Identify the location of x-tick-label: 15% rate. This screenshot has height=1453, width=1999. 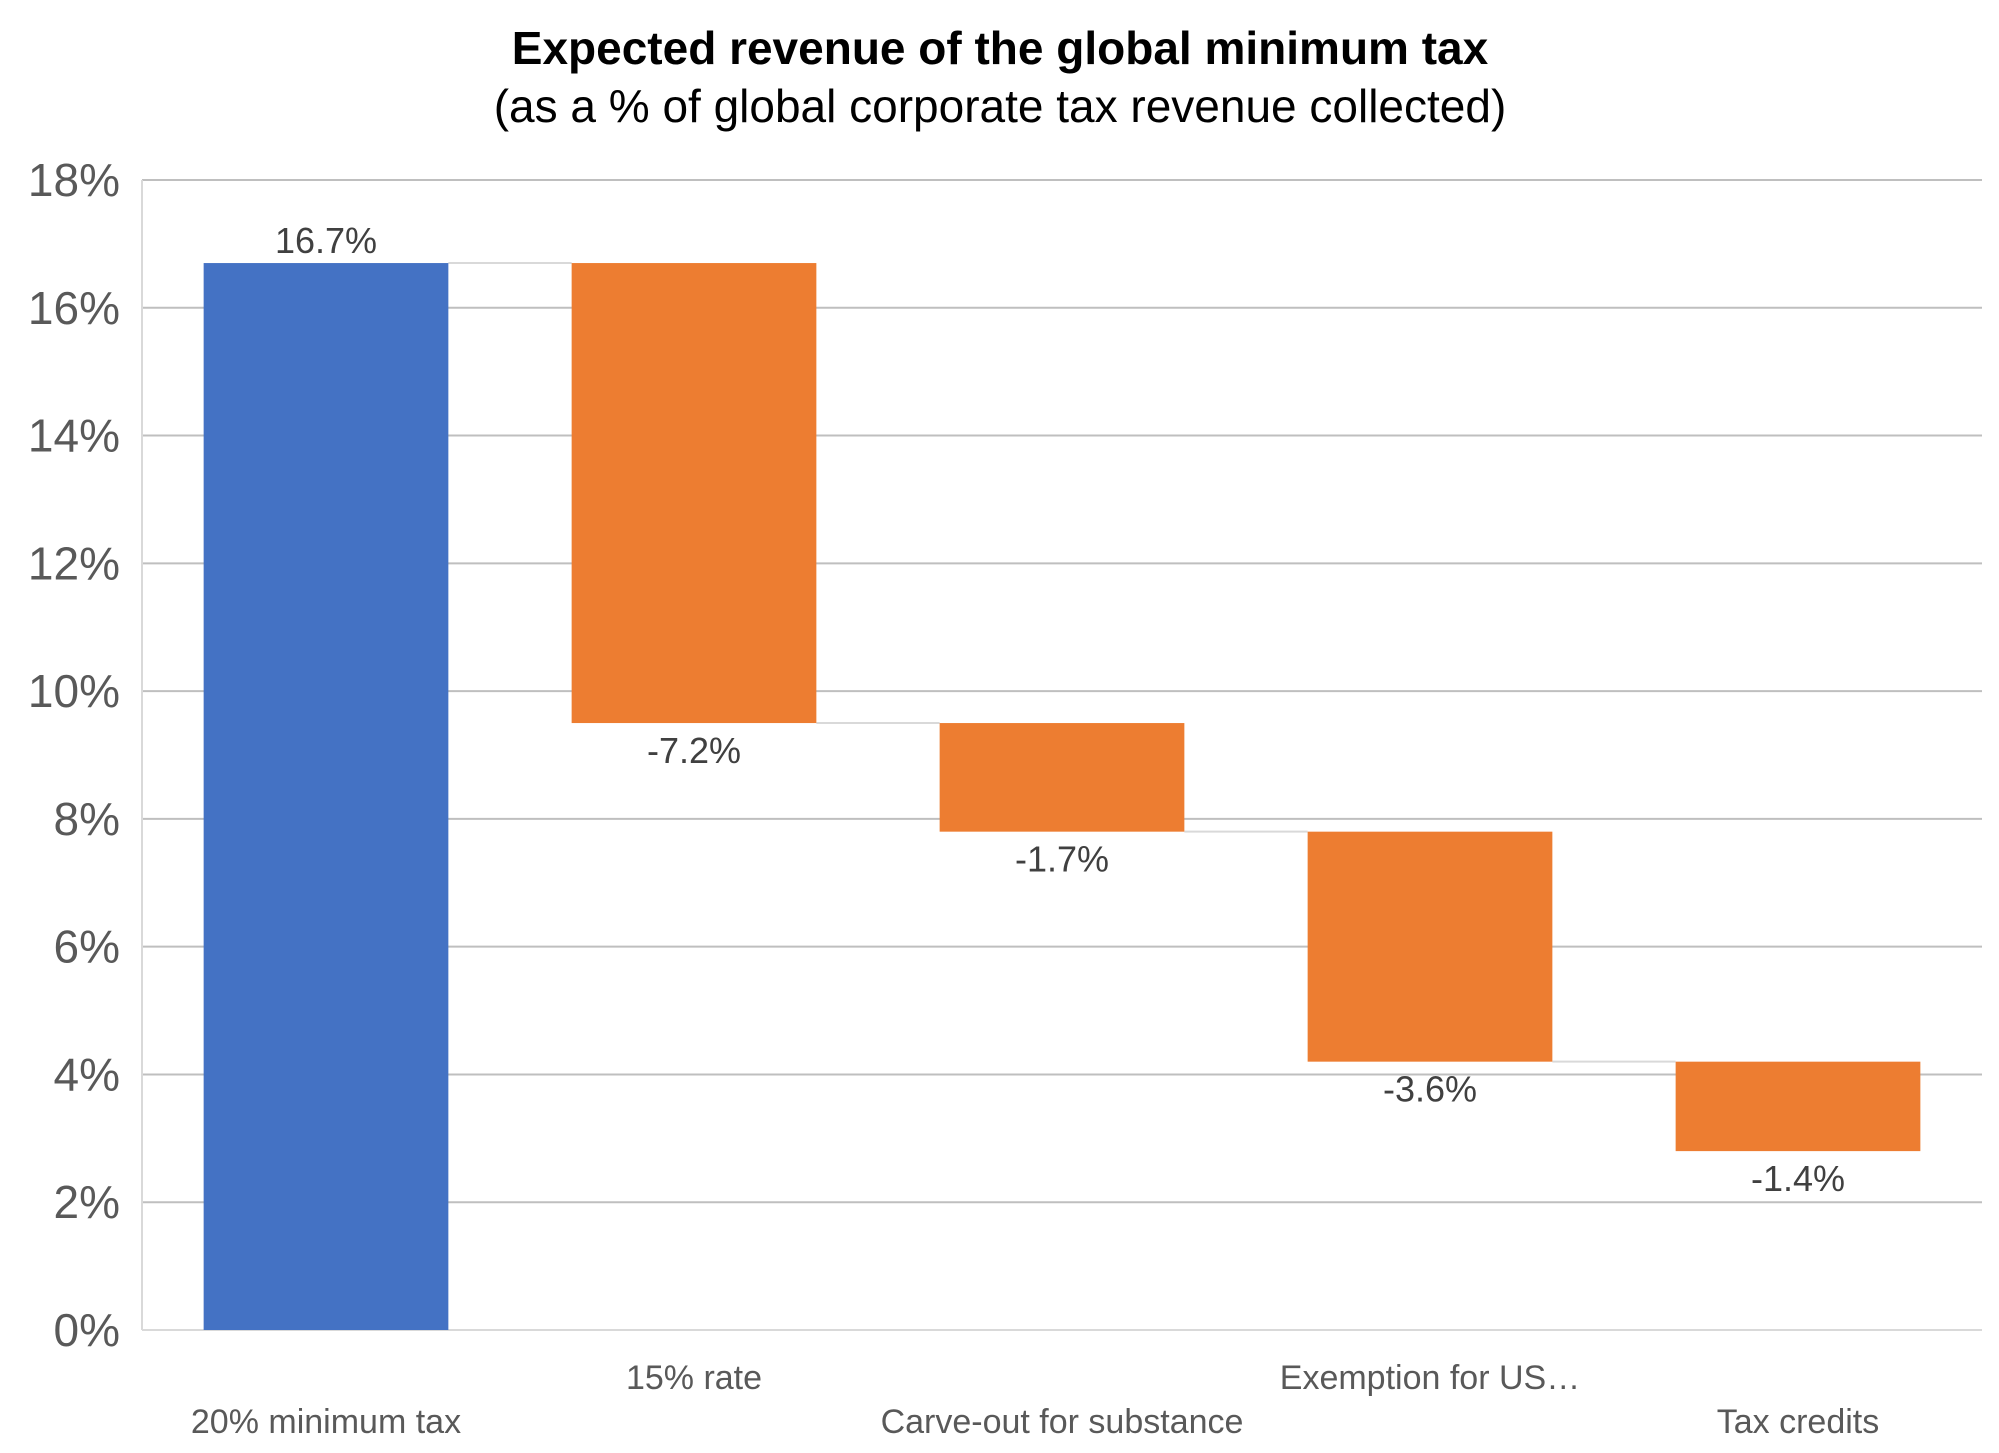
(694, 1378).